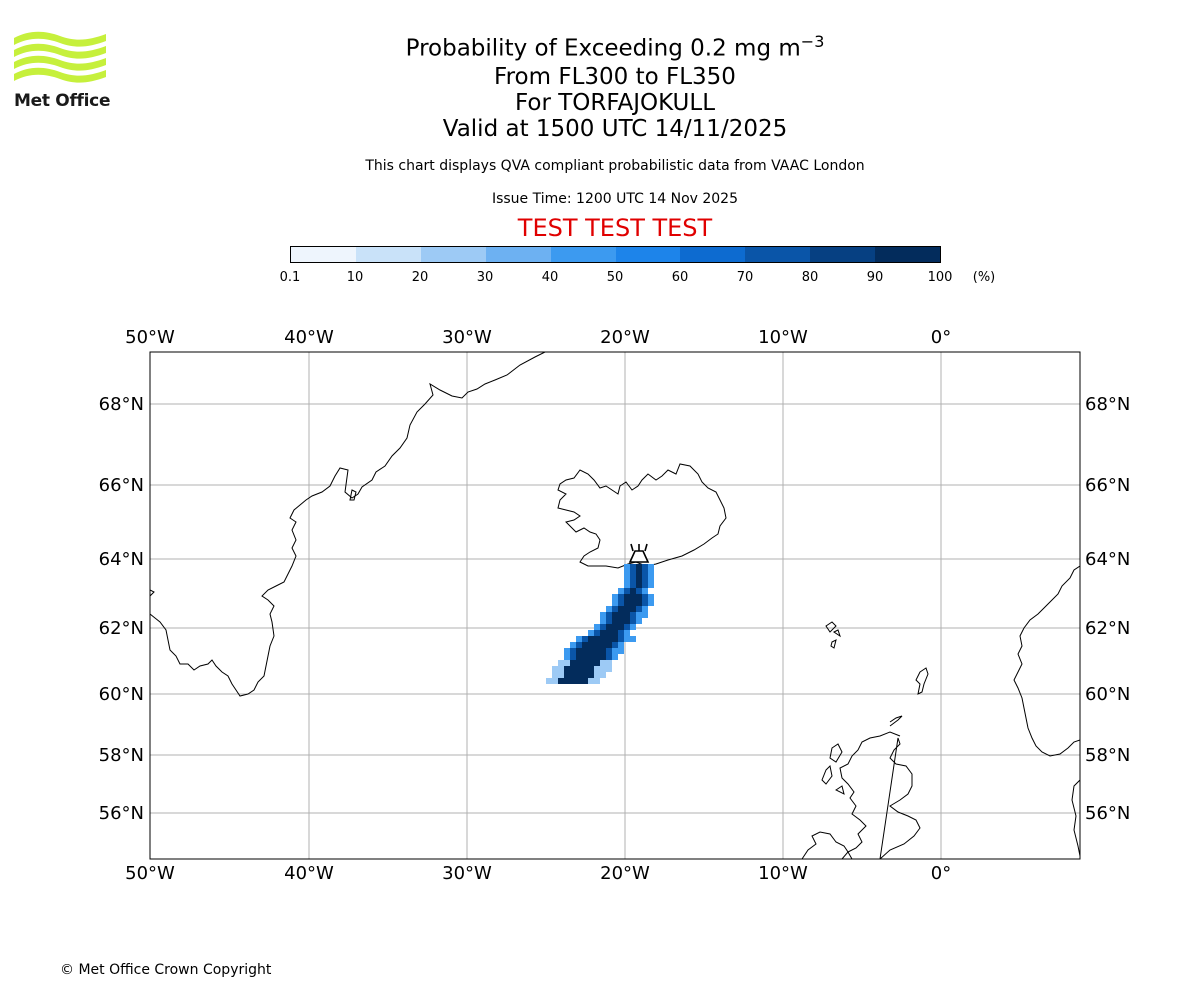 The height and width of the screenshot is (1000, 1200). I want to click on volcano-name: For TORFAJOKULL, so click(615, 103).